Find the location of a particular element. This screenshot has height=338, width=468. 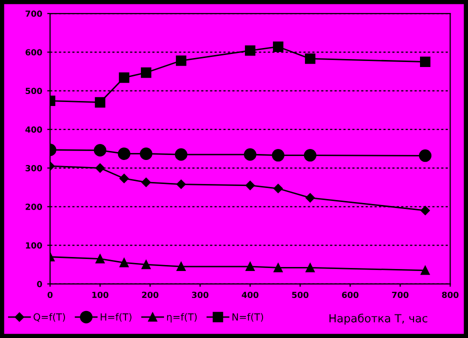

x-axis-title: Наработка Т, час is located at coordinates (379, 319).